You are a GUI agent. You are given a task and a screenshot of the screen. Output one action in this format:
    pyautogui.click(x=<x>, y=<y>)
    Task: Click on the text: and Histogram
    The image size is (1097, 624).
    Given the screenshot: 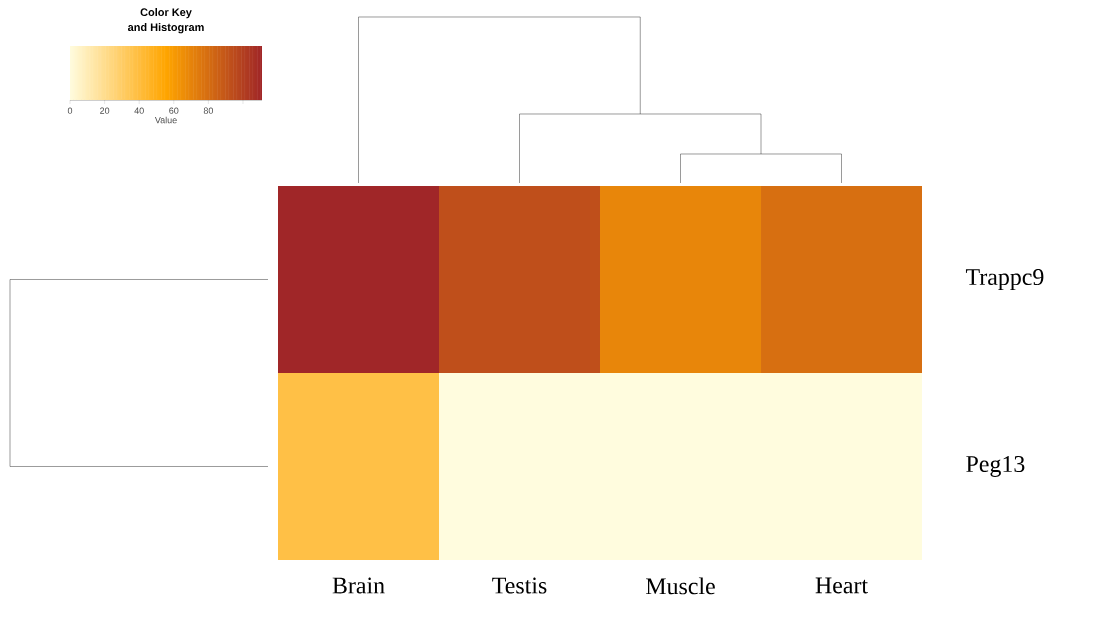 What is the action you would take?
    pyautogui.click(x=165, y=28)
    